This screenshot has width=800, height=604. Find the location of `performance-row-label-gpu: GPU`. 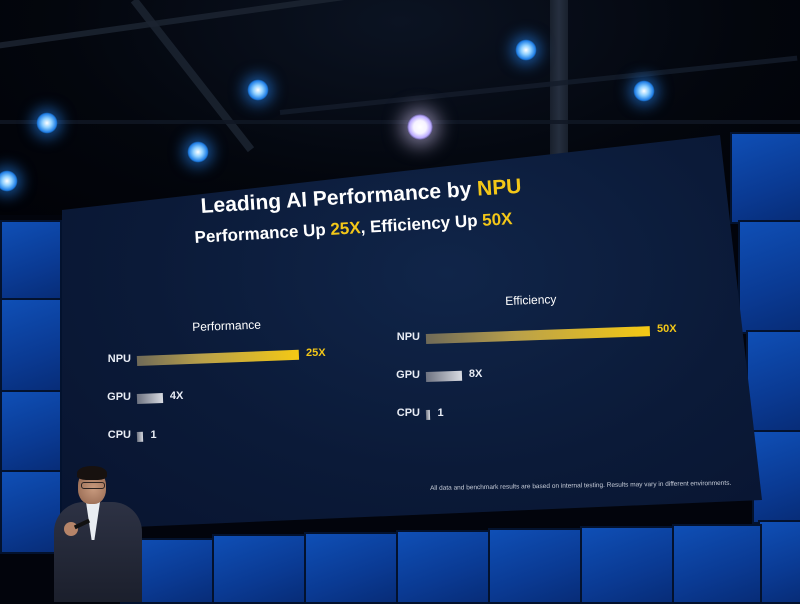

performance-row-label-gpu: GPU is located at coordinates (119, 397).